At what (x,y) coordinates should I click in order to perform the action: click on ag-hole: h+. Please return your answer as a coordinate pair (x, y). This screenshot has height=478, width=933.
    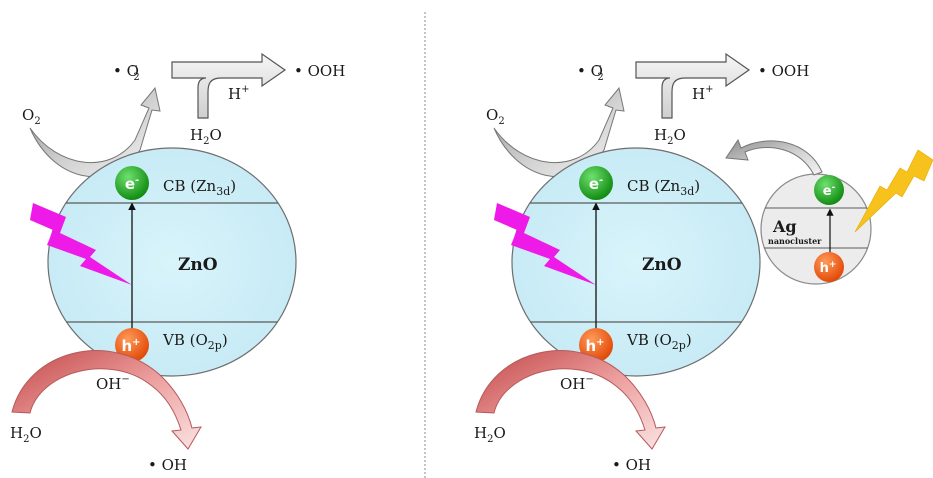
    Looking at the image, I should click on (829, 267).